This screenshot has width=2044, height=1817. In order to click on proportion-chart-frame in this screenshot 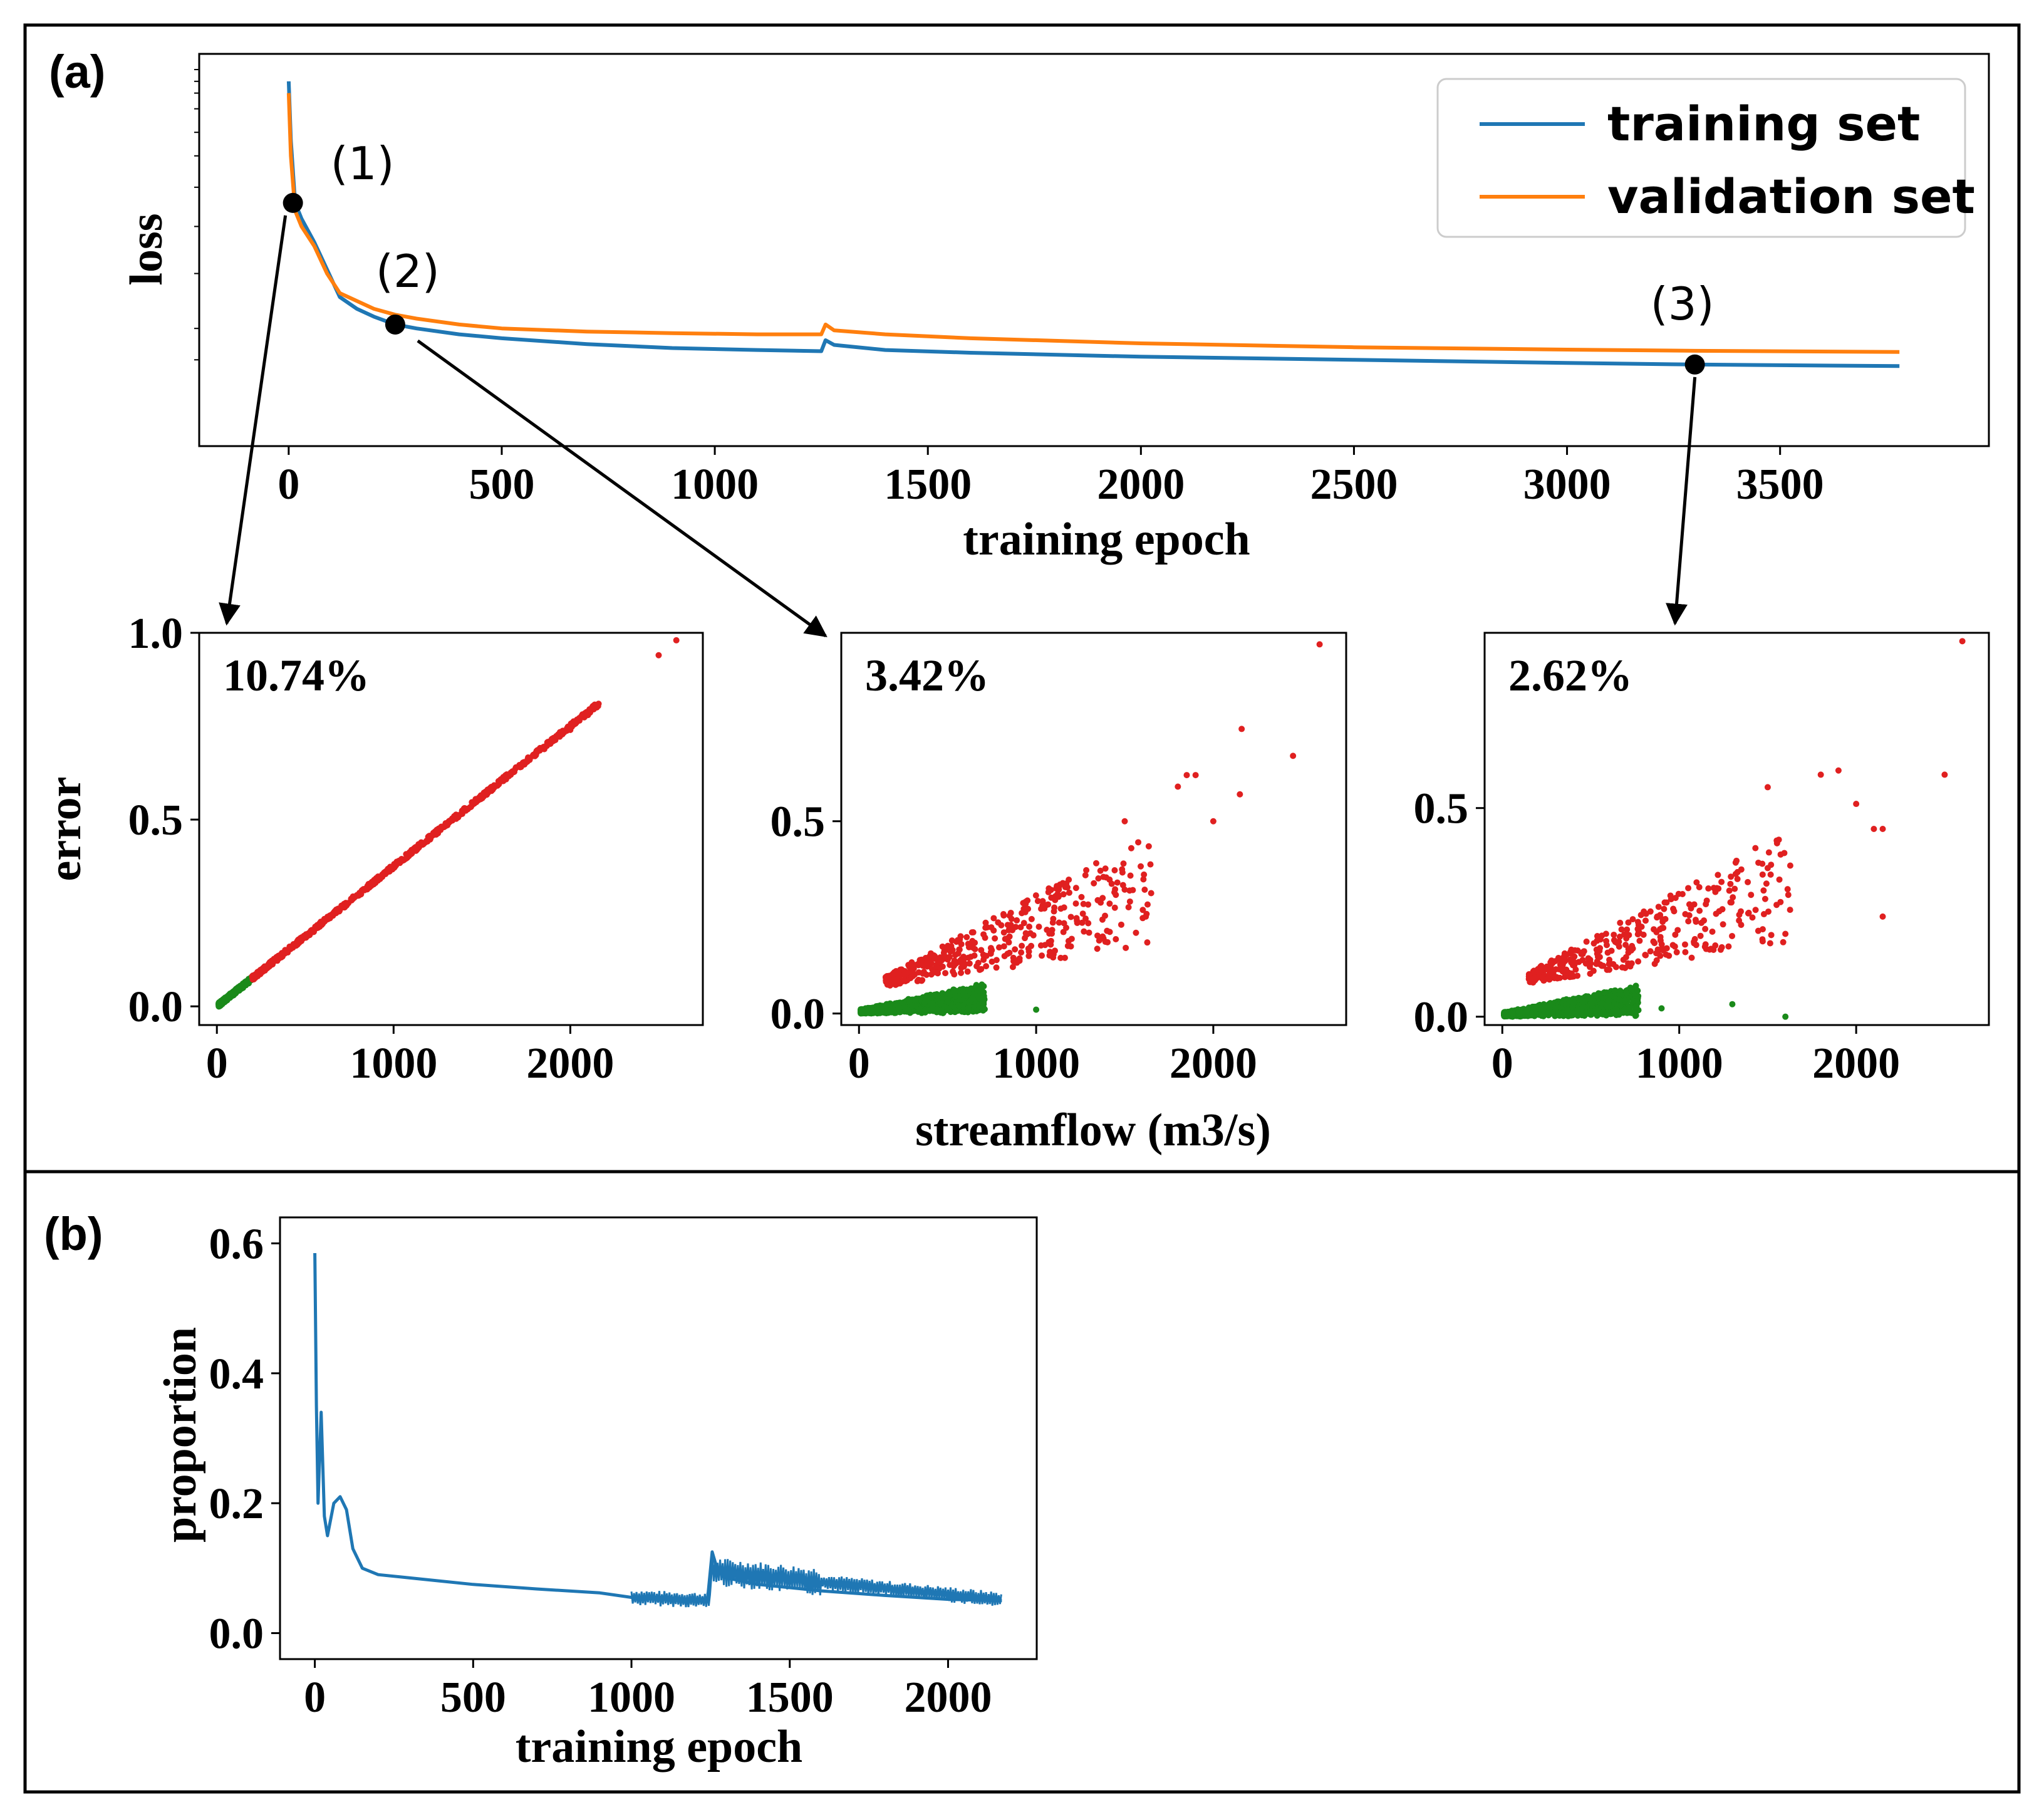, I will do `click(658, 1438)`.